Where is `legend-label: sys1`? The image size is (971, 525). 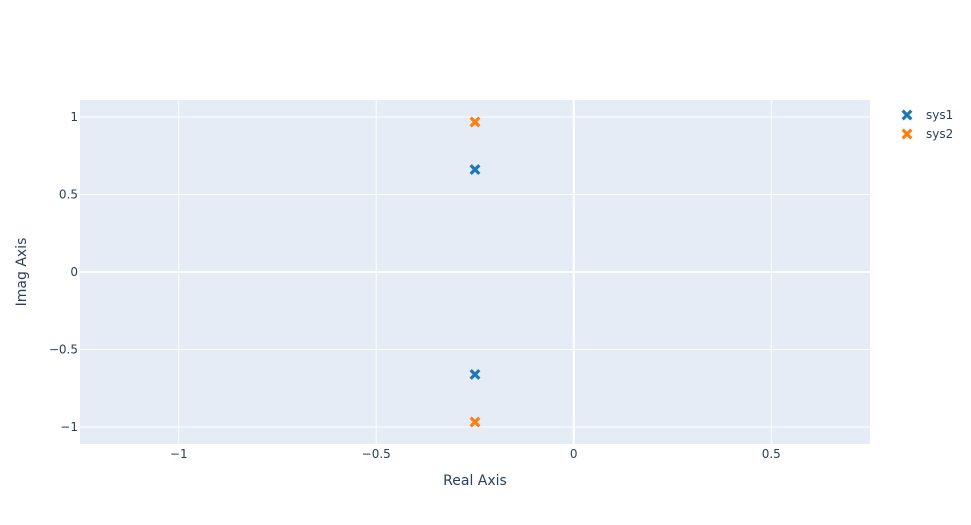
legend-label: sys1 is located at coordinates (939, 115).